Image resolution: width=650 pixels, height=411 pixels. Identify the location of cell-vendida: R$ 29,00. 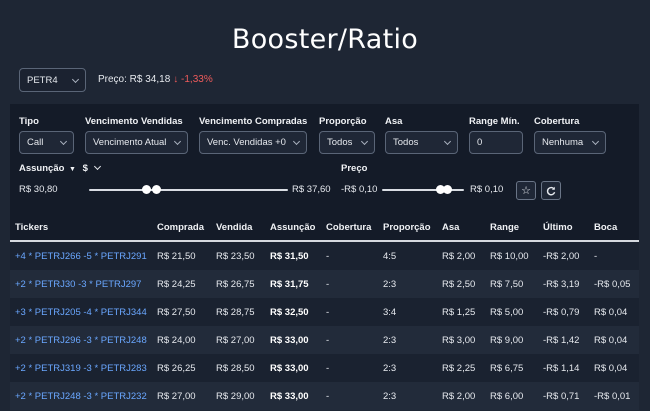
(235, 396).